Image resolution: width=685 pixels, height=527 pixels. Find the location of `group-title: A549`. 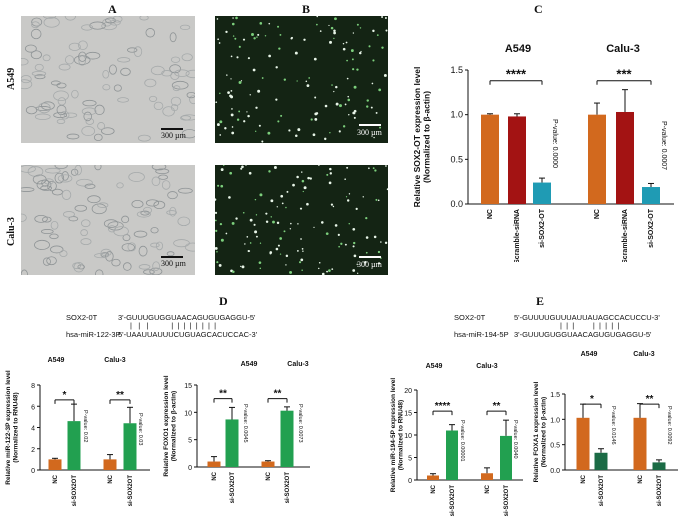

group-title: A549 is located at coordinates (56, 360).